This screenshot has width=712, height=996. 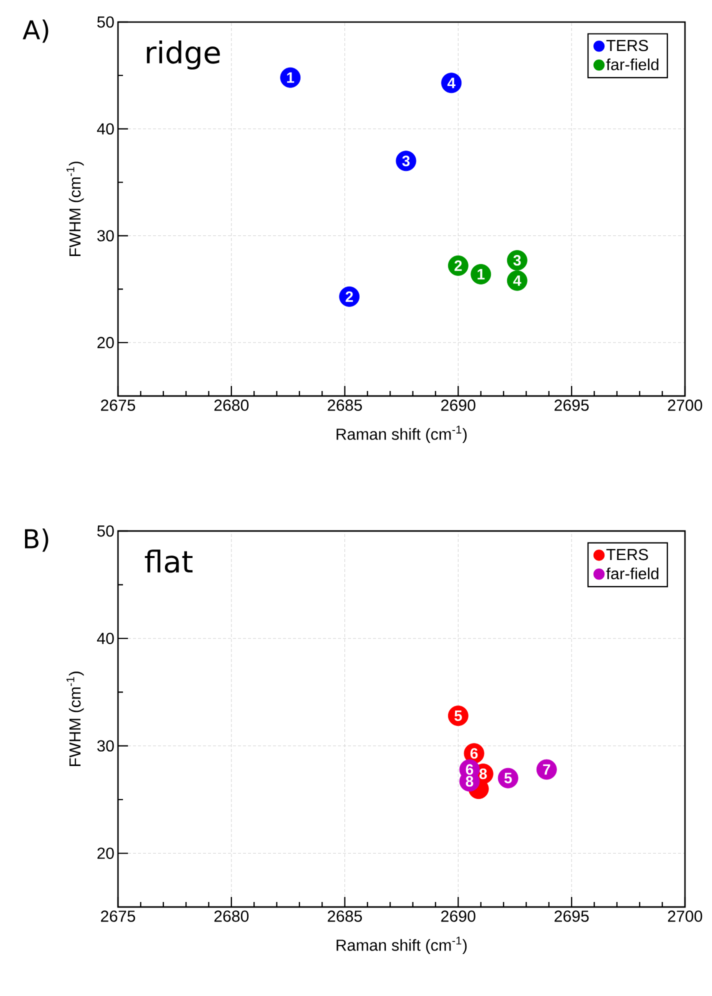 I want to click on chart-title: B), so click(x=36, y=540).